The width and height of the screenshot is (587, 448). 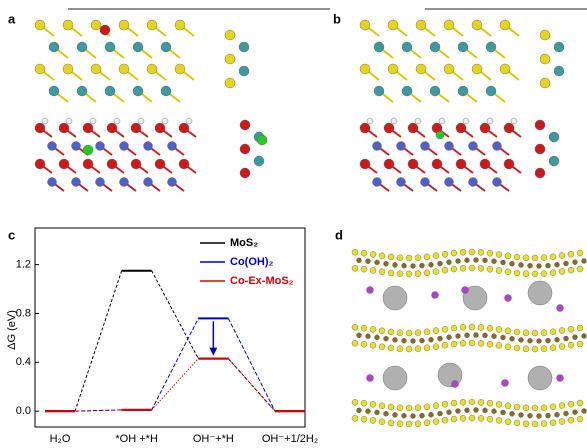 I want to click on y-tick-label: 1.2, so click(x=23, y=265).